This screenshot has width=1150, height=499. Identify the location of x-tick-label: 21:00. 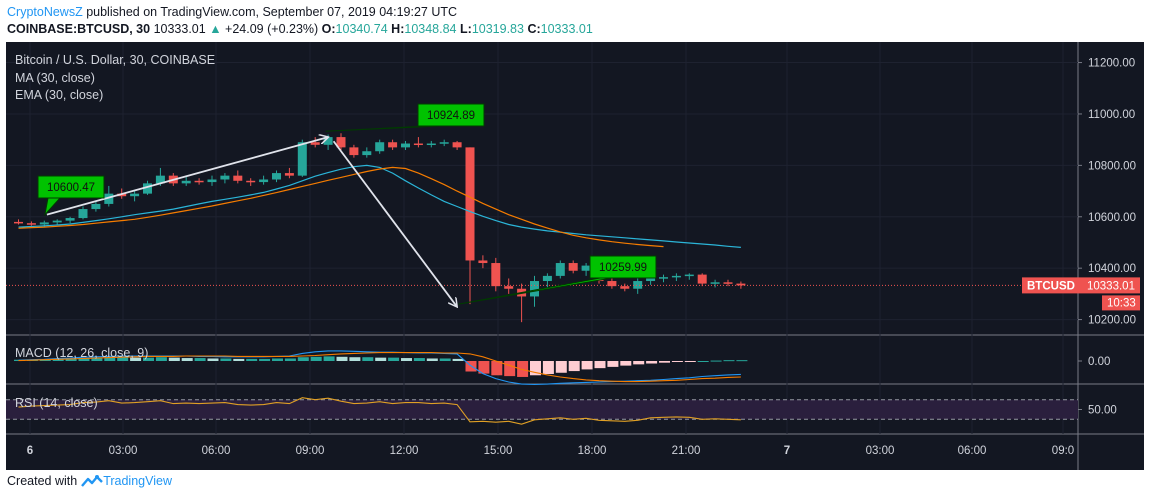
(686, 451).